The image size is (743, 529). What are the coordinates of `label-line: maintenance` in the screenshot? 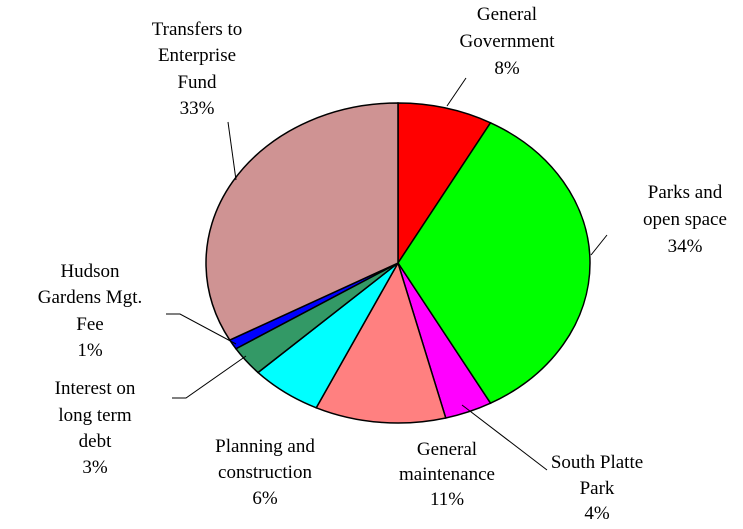 It's located at (447, 474).